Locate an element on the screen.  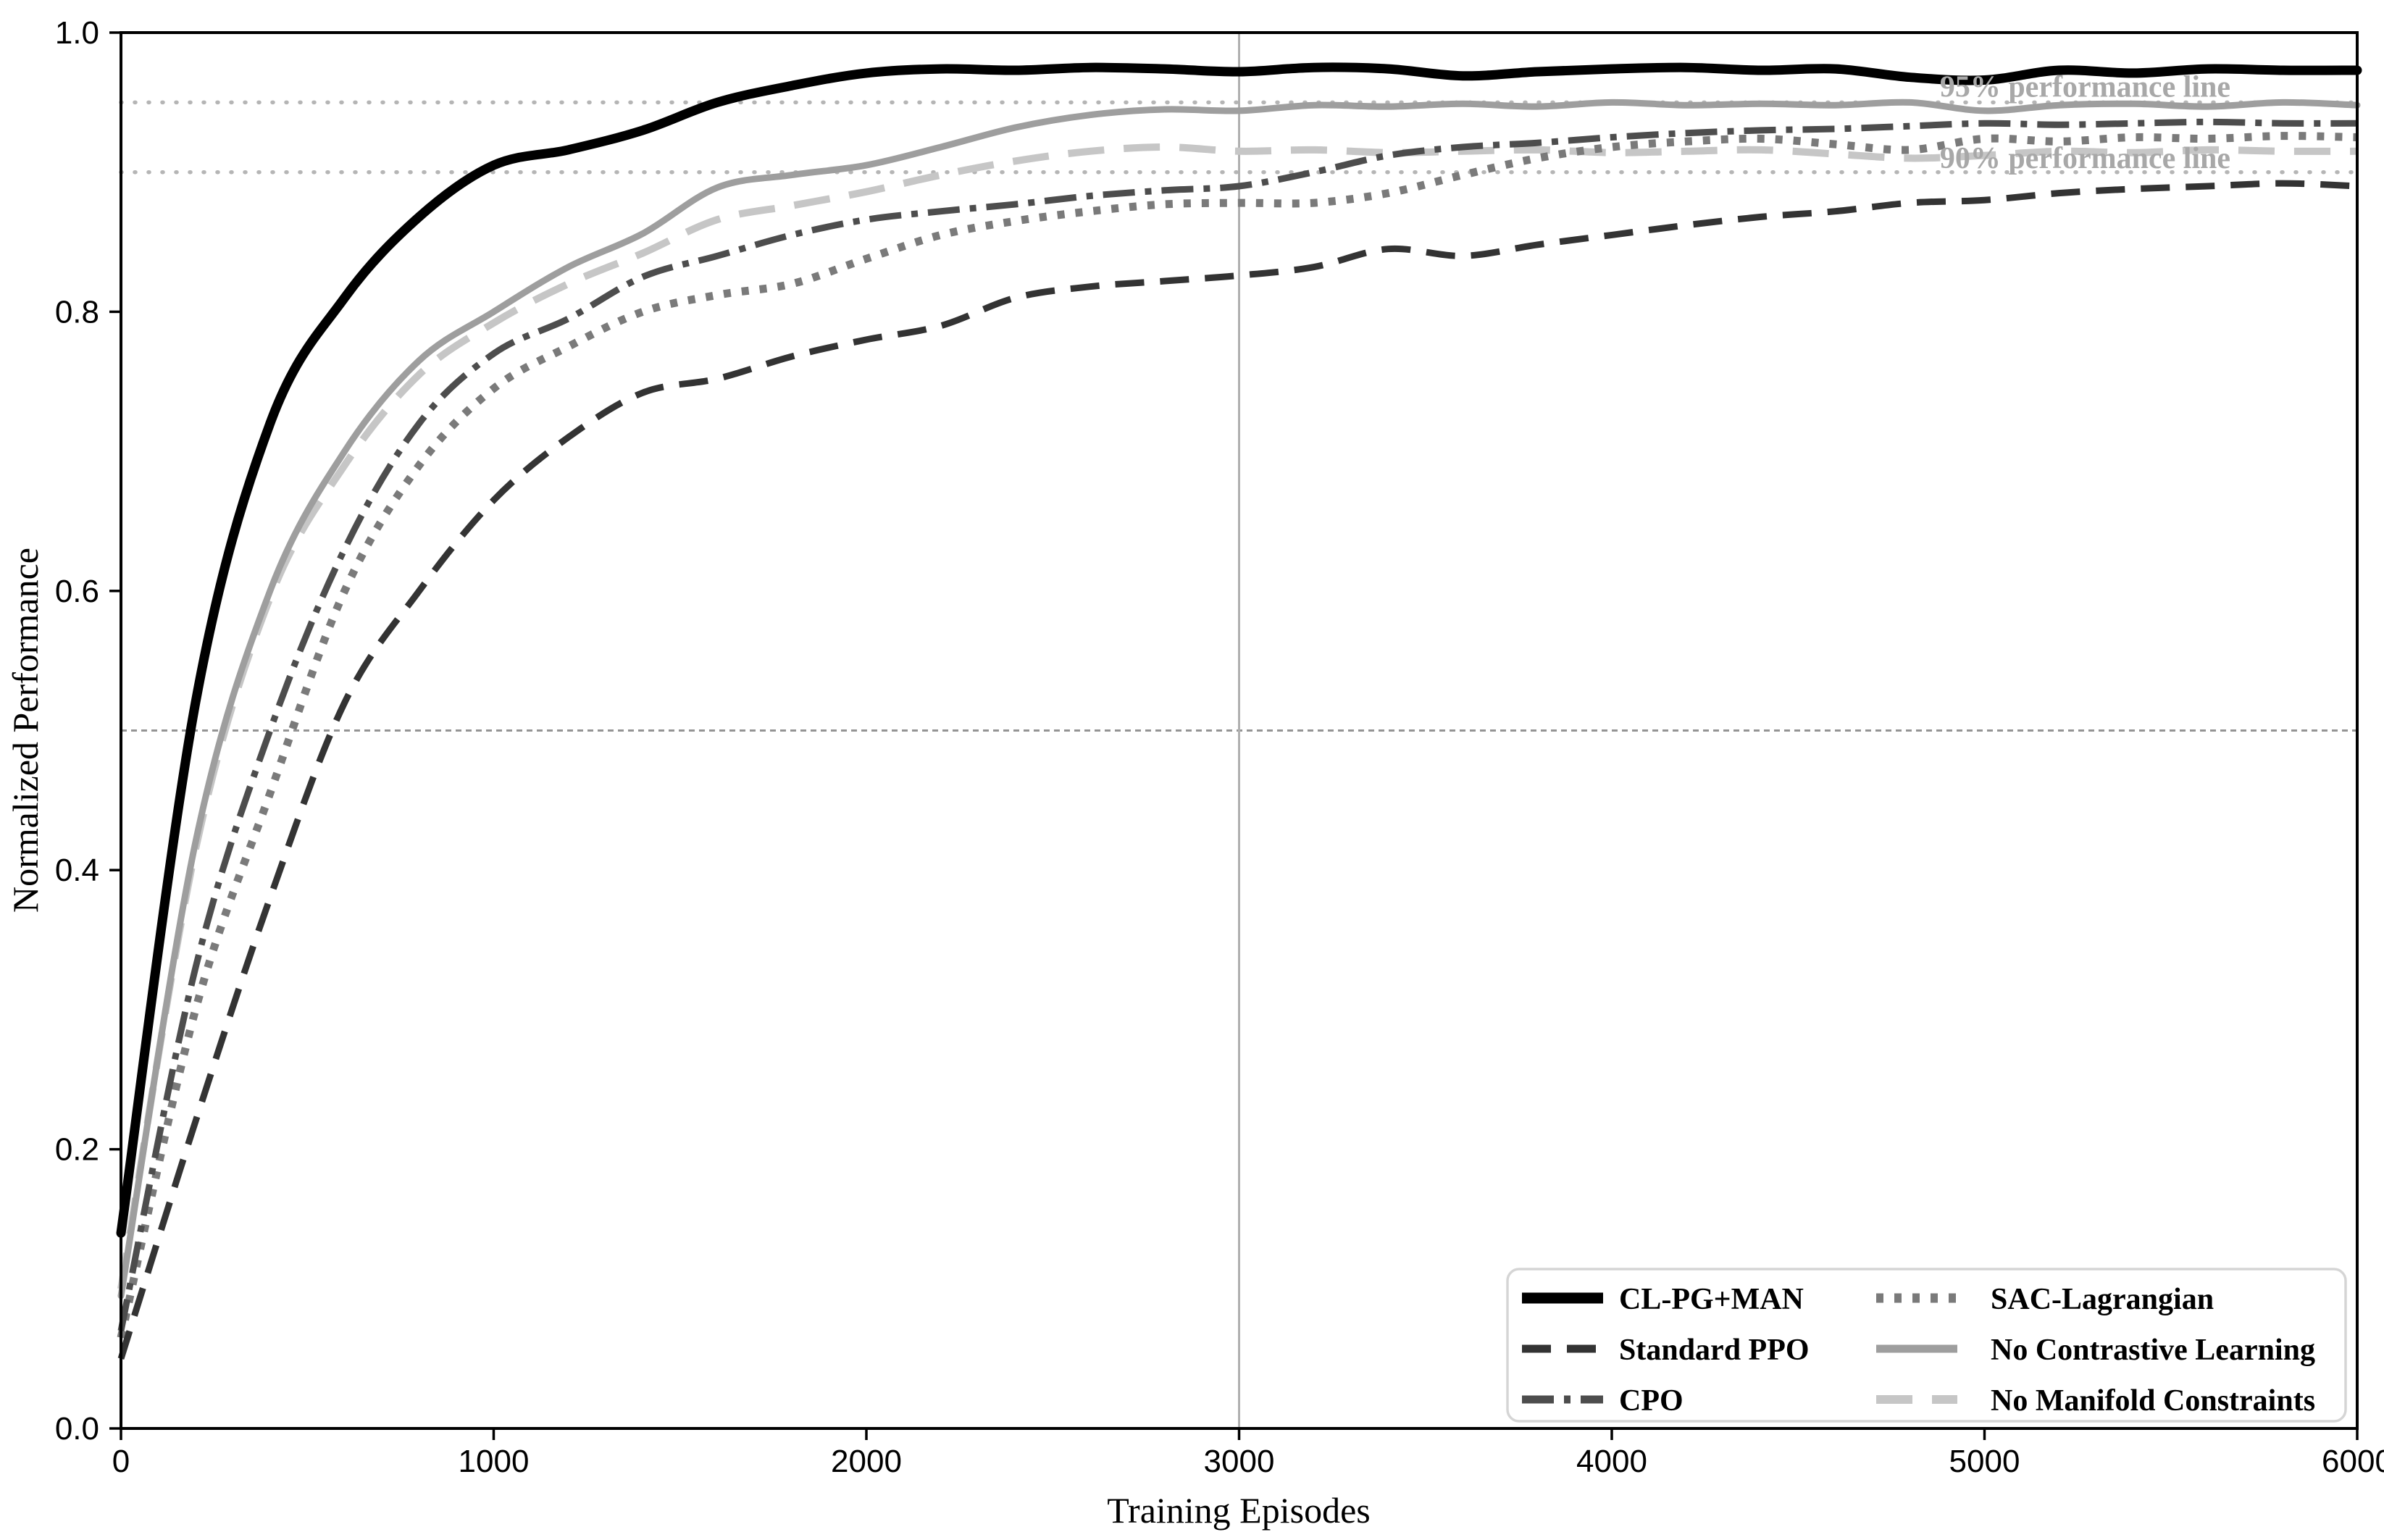
x-tick-label-4000: 4000 is located at coordinates (1611, 1461).